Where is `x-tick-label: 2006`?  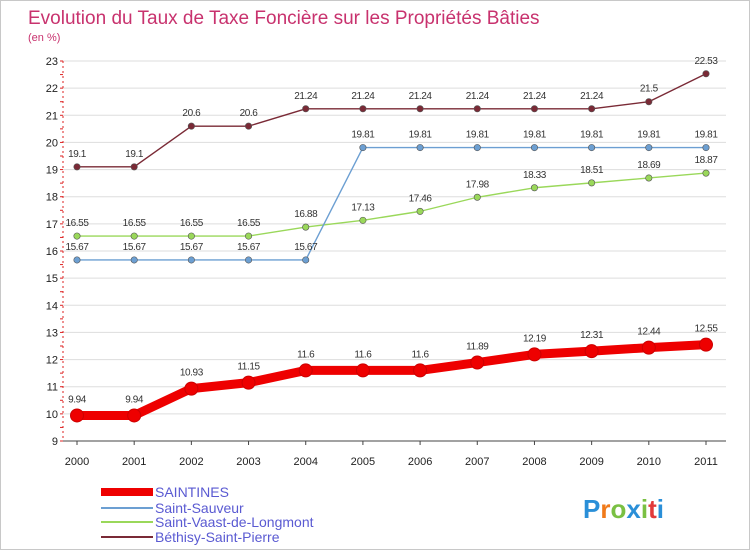 x-tick-label: 2006 is located at coordinates (420, 462).